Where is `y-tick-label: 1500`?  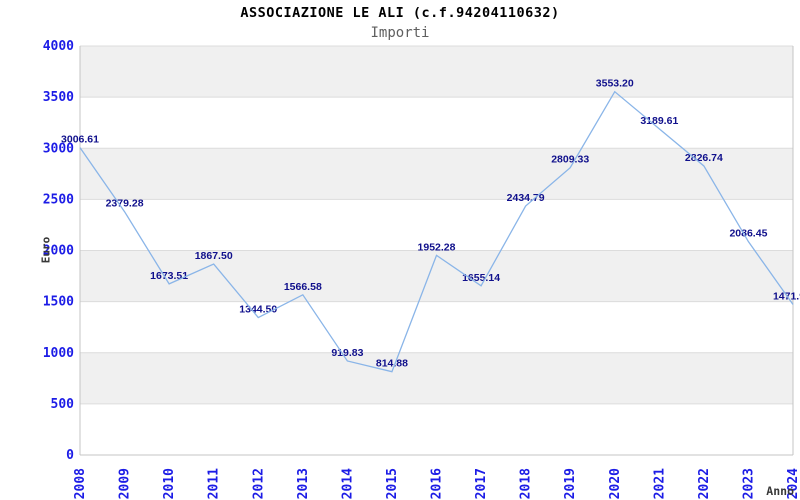
y-tick-label: 1500 is located at coordinates (58, 302).